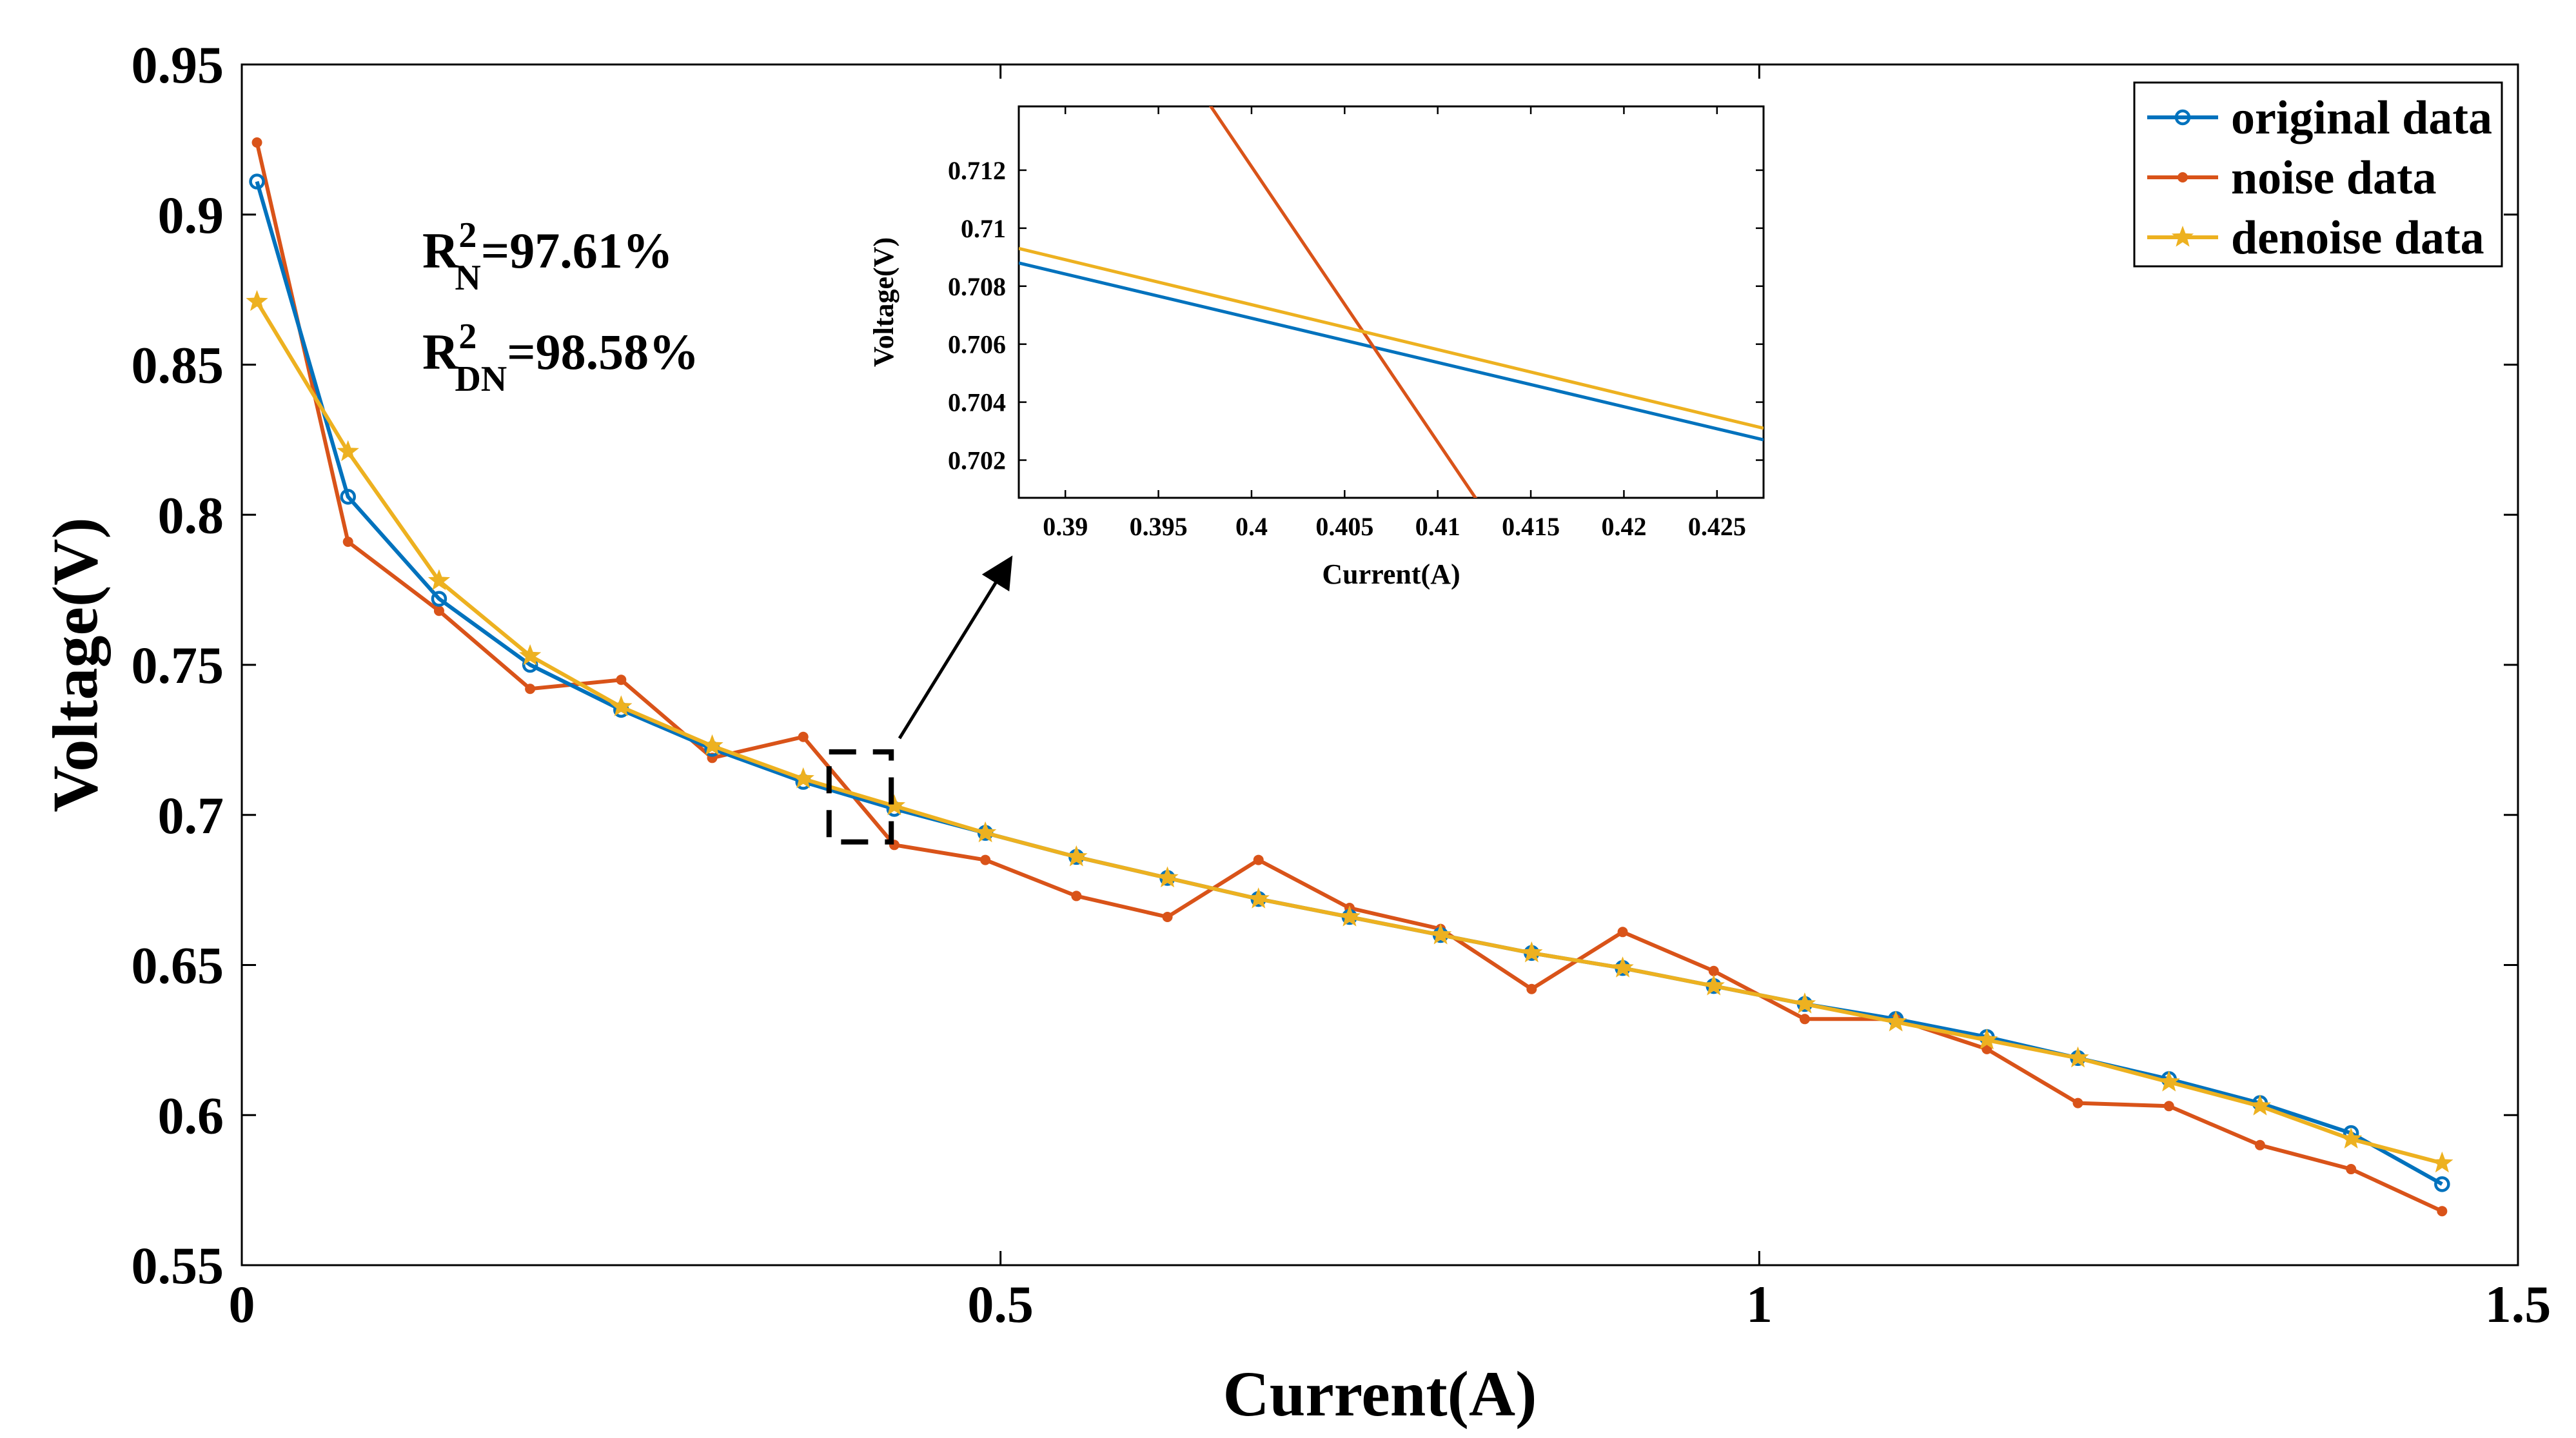  What do you see at coordinates (1065, 526) in the screenshot?
I see `inset-x-tick-label: 0.39` at bounding box center [1065, 526].